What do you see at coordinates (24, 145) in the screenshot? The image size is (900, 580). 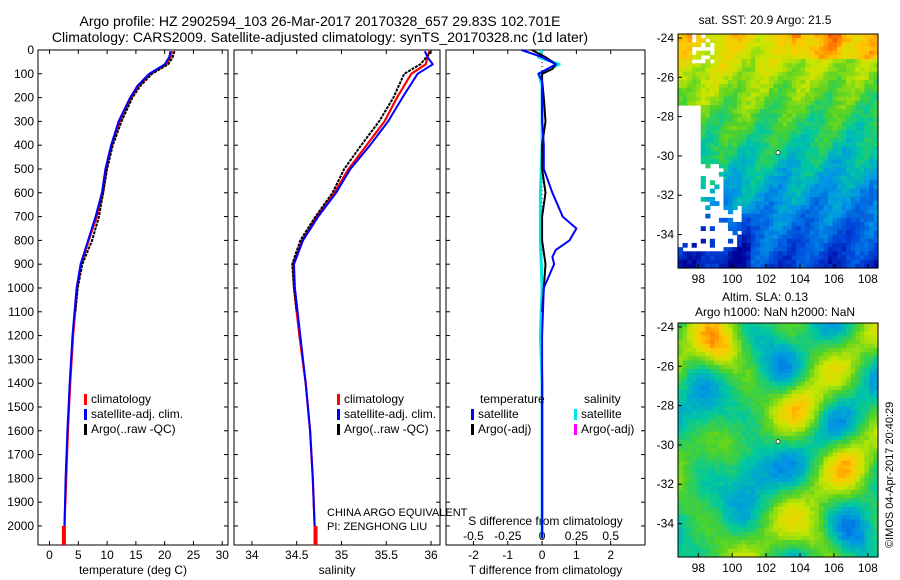 I see `y-tick-label: 400` at bounding box center [24, 145].